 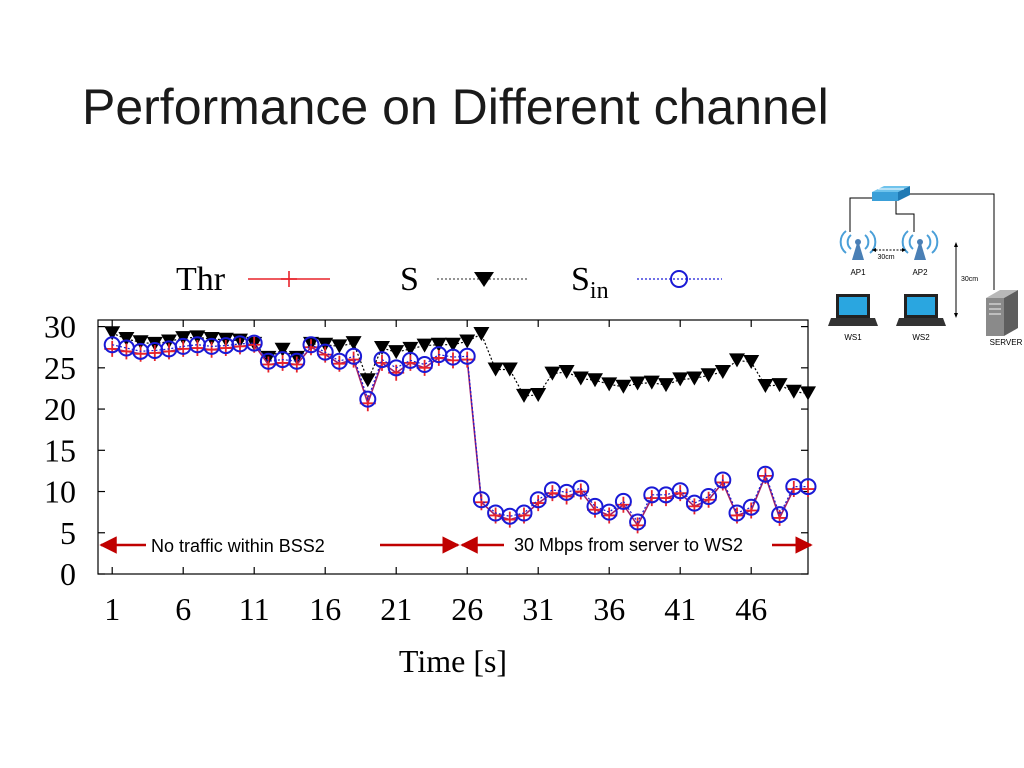 I want to click on legend-label-thr: Thr, so click(x=201, y=279).